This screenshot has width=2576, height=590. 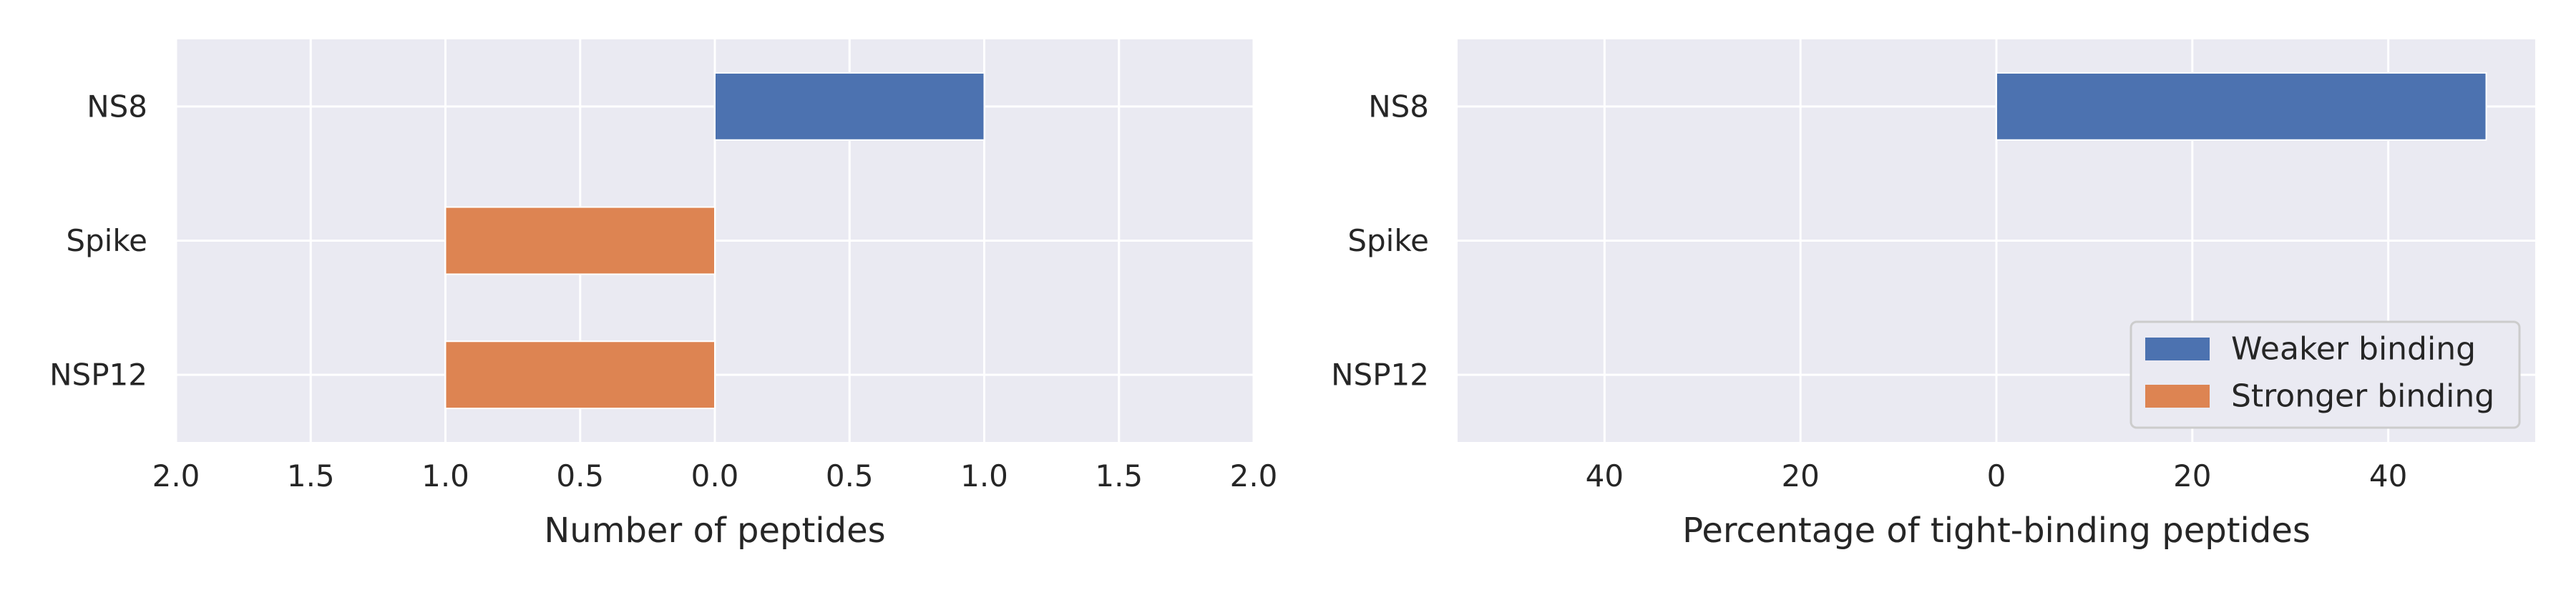 What do you see at coordinates (2177, 349) in the screenshot?
I see `legend-swatch-weaker` at bounding box center [2177, 349].